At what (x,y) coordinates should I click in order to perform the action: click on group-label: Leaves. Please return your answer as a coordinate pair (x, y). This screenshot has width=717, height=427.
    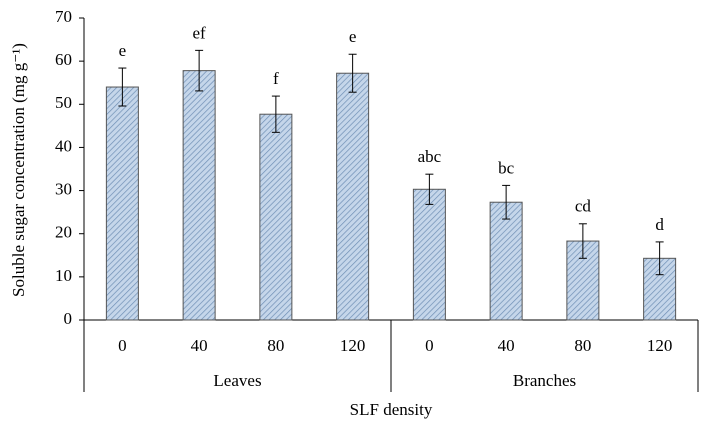
    Looking at the image, I should click on (237, 380).